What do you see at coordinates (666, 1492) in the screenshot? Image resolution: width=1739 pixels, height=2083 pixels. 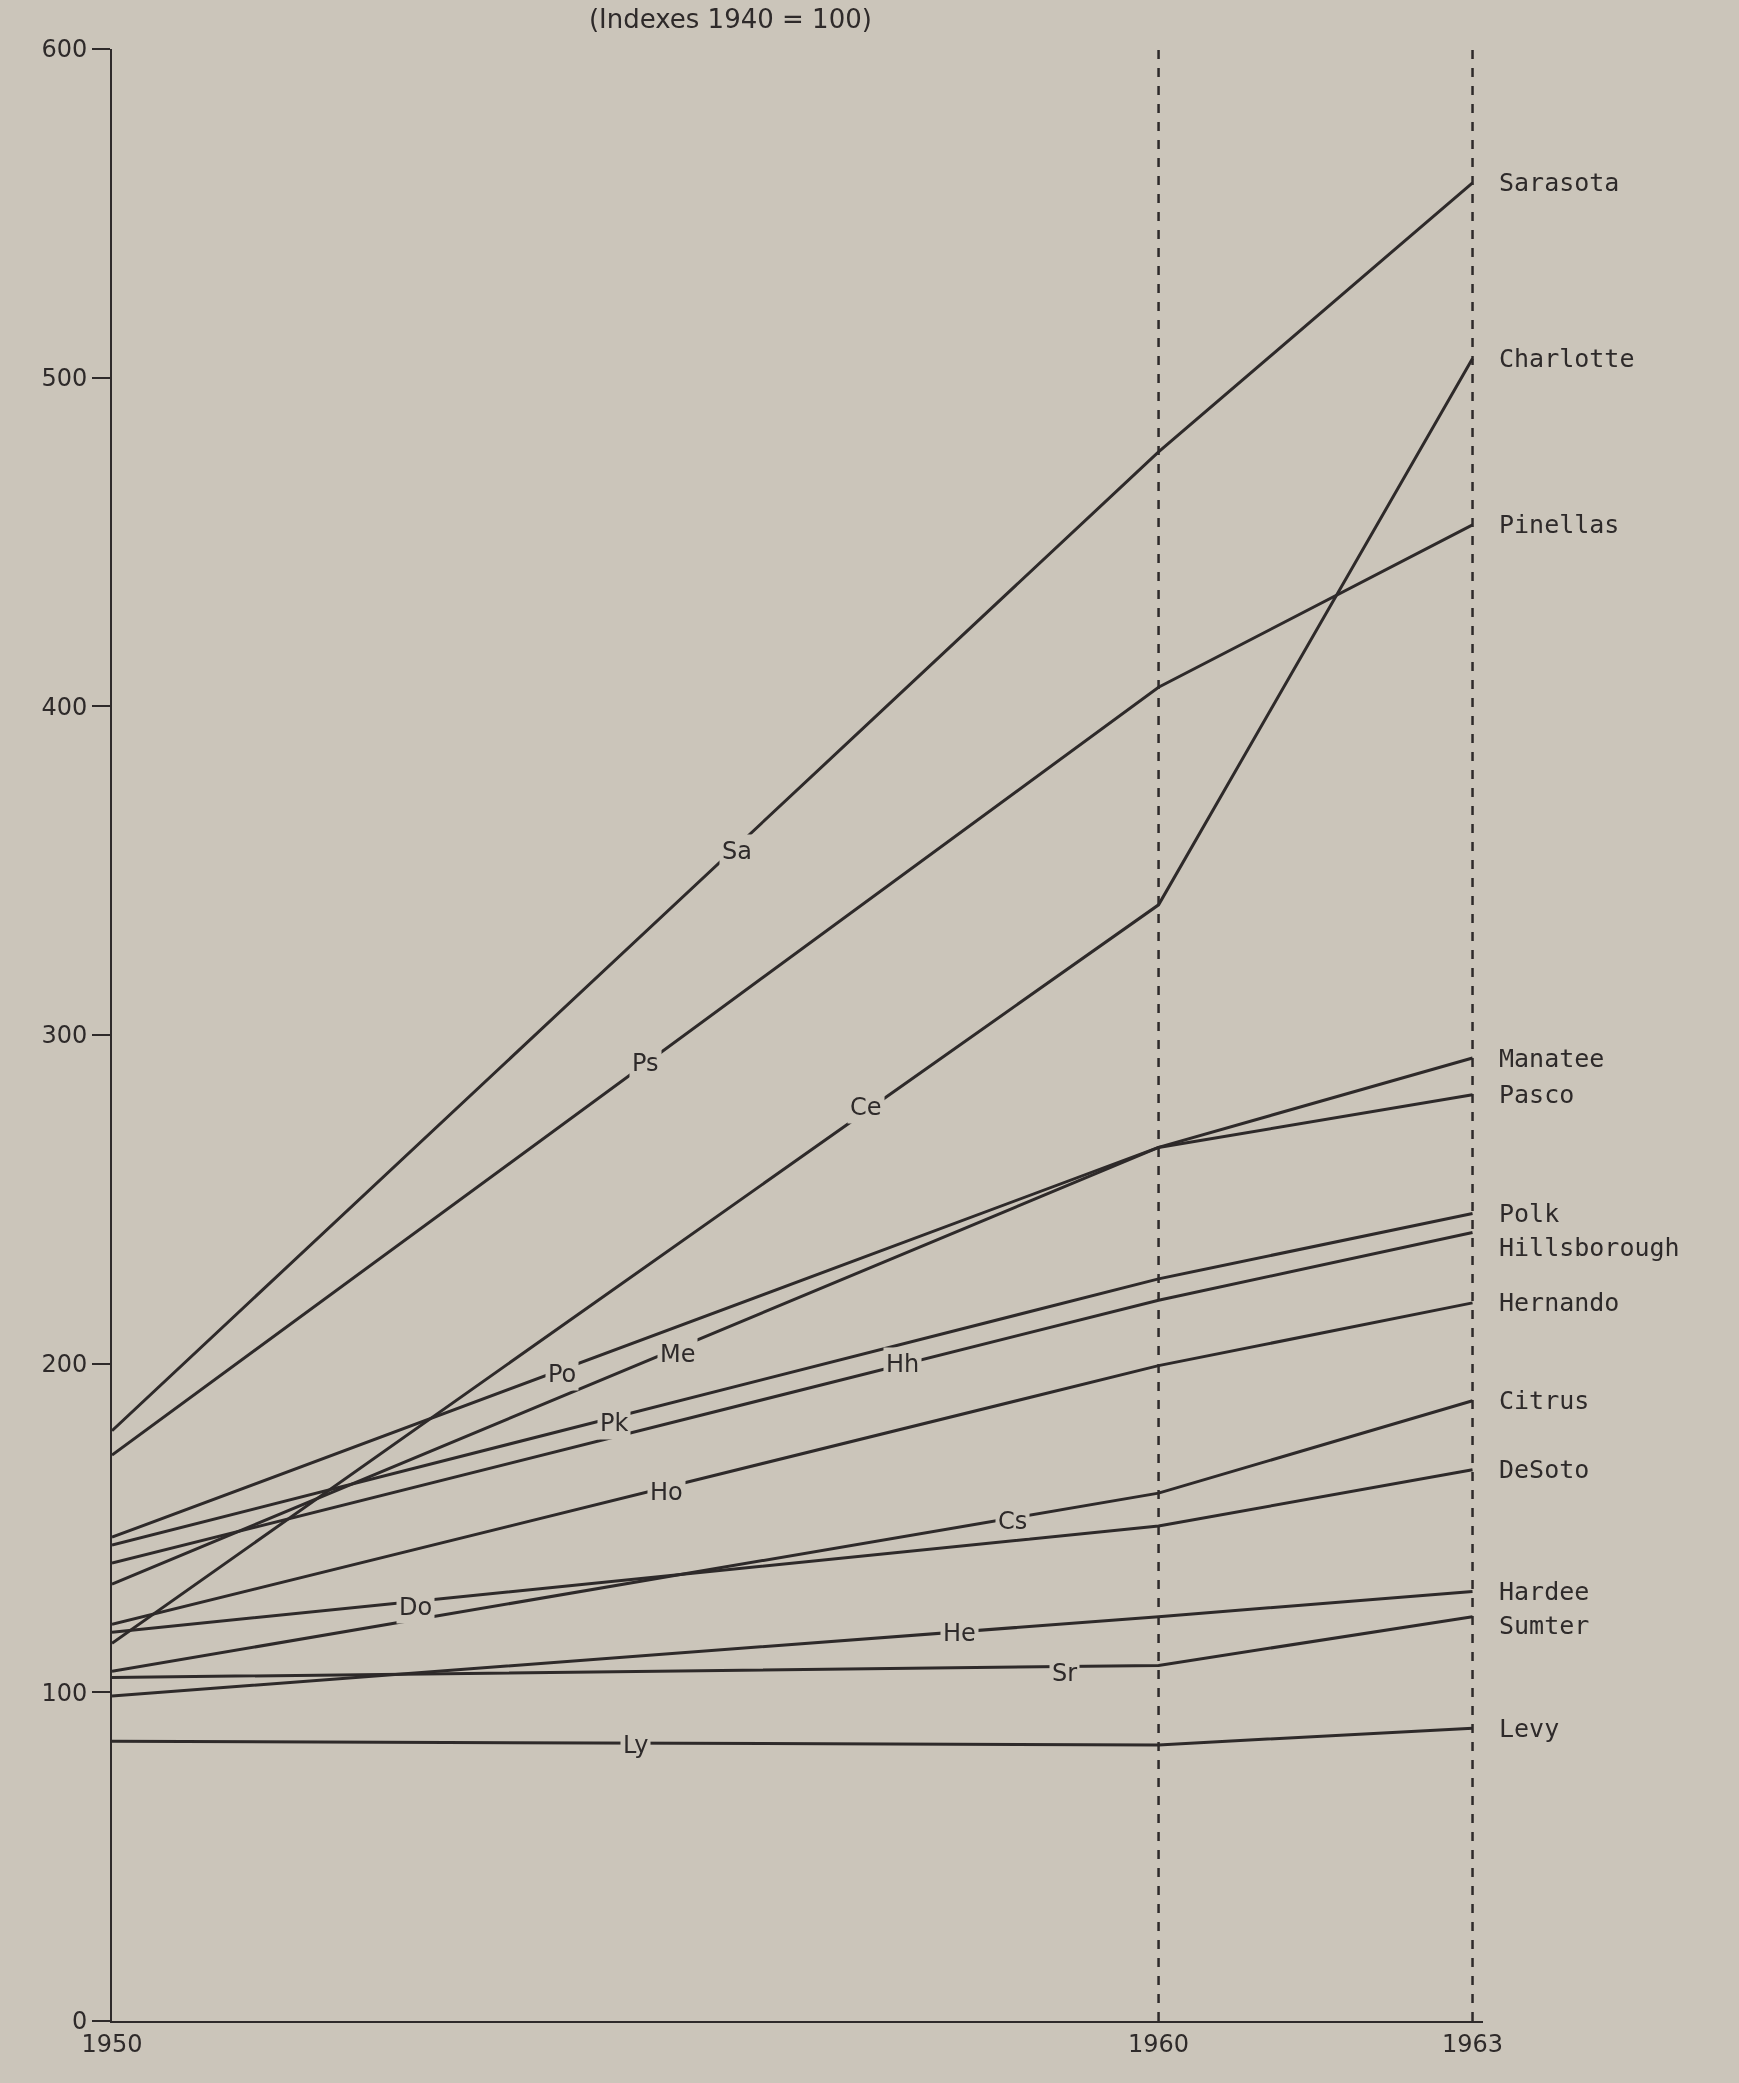 I see `annotation: Ho` at bounding box center [666, 1492].